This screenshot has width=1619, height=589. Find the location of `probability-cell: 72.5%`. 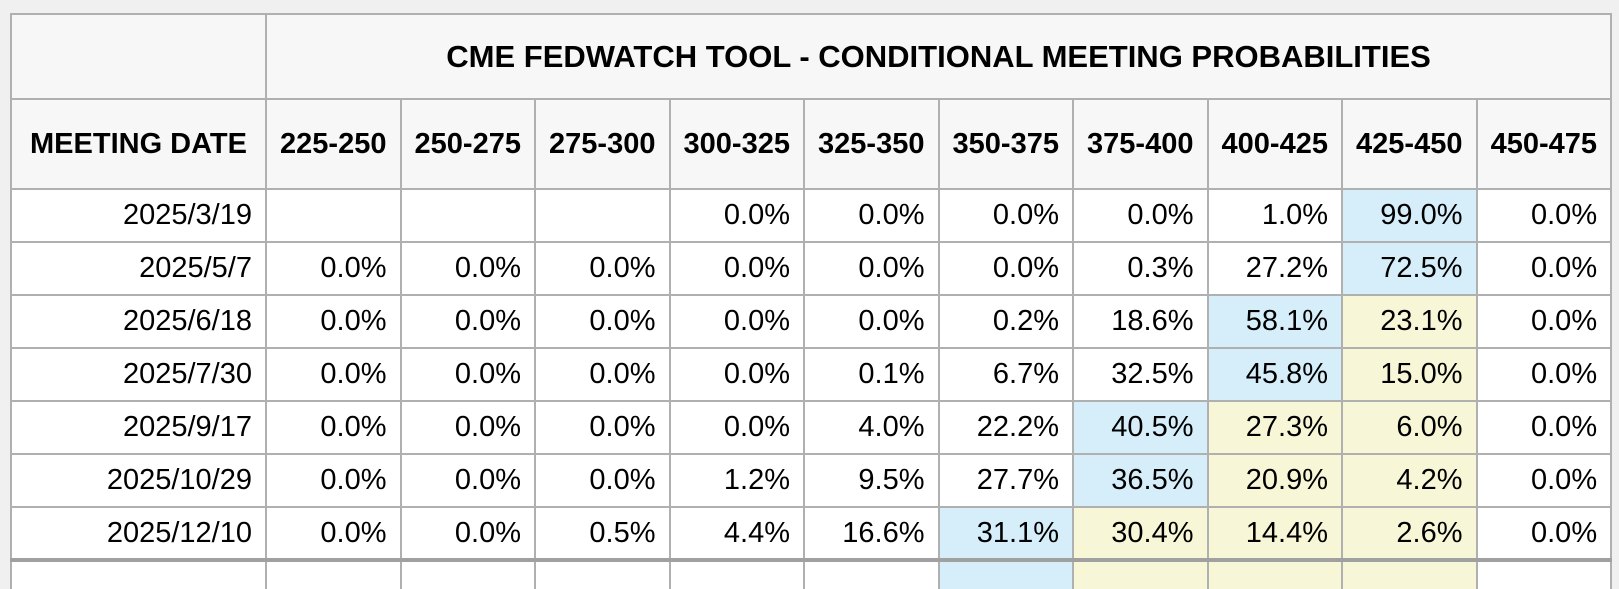

probability-cell: 72.5% is located at coordinates (1409, 268).